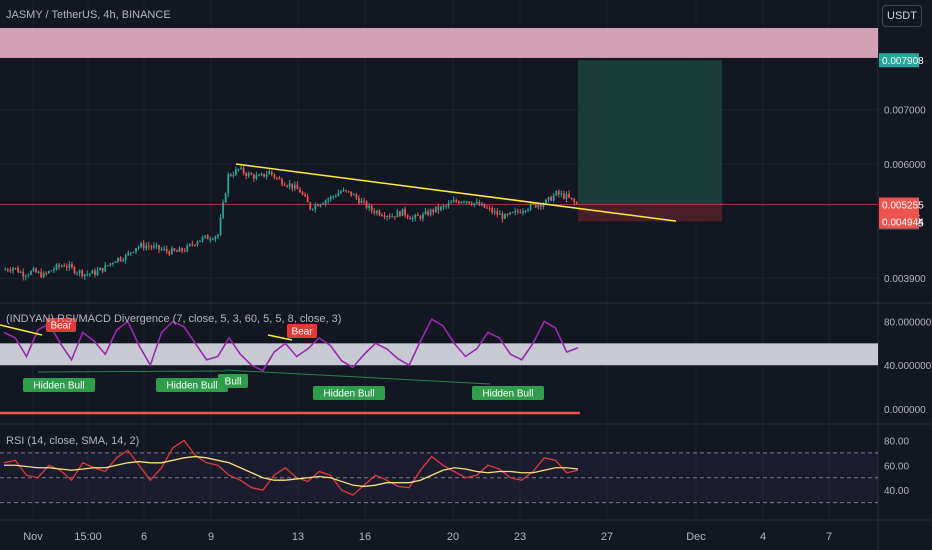 The image size is (932, 550). What do you see at coordinates (908, 322) in the screenshot?
I see `divergence-axis-label: 80.000000` at bounding box center [908, 322].